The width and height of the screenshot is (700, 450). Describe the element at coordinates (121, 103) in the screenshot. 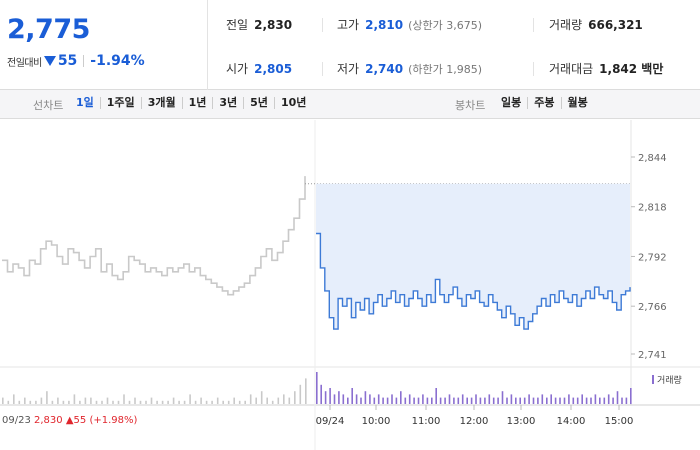

I see `tab-1w: 1주일` at that location.